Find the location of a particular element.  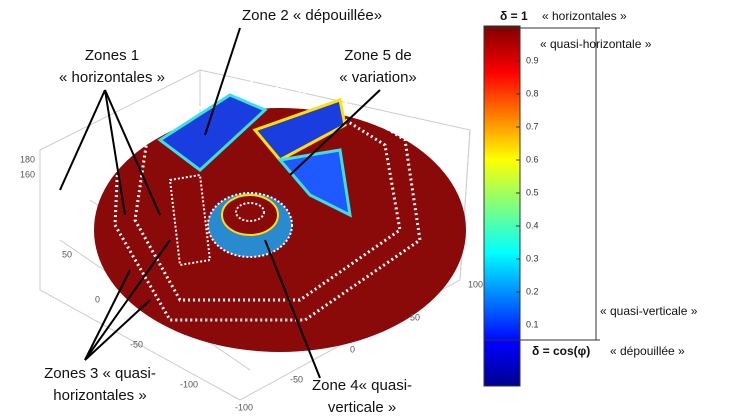

legend-label: « quasi-verticale » is located at coordinates (649, 311).